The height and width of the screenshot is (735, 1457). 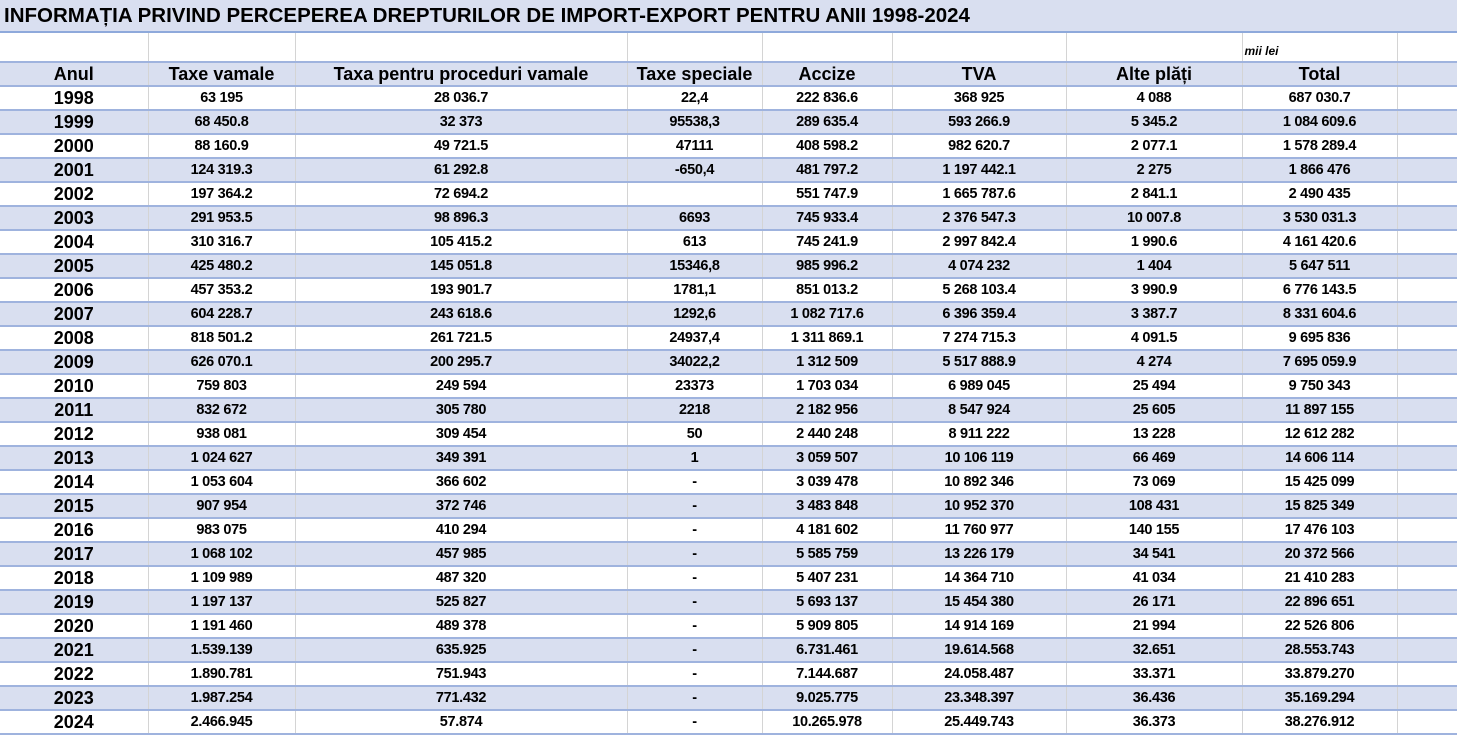 I want to click on cell-customs-procedure-fee: 261 721.5, so click(x=460, y=338).